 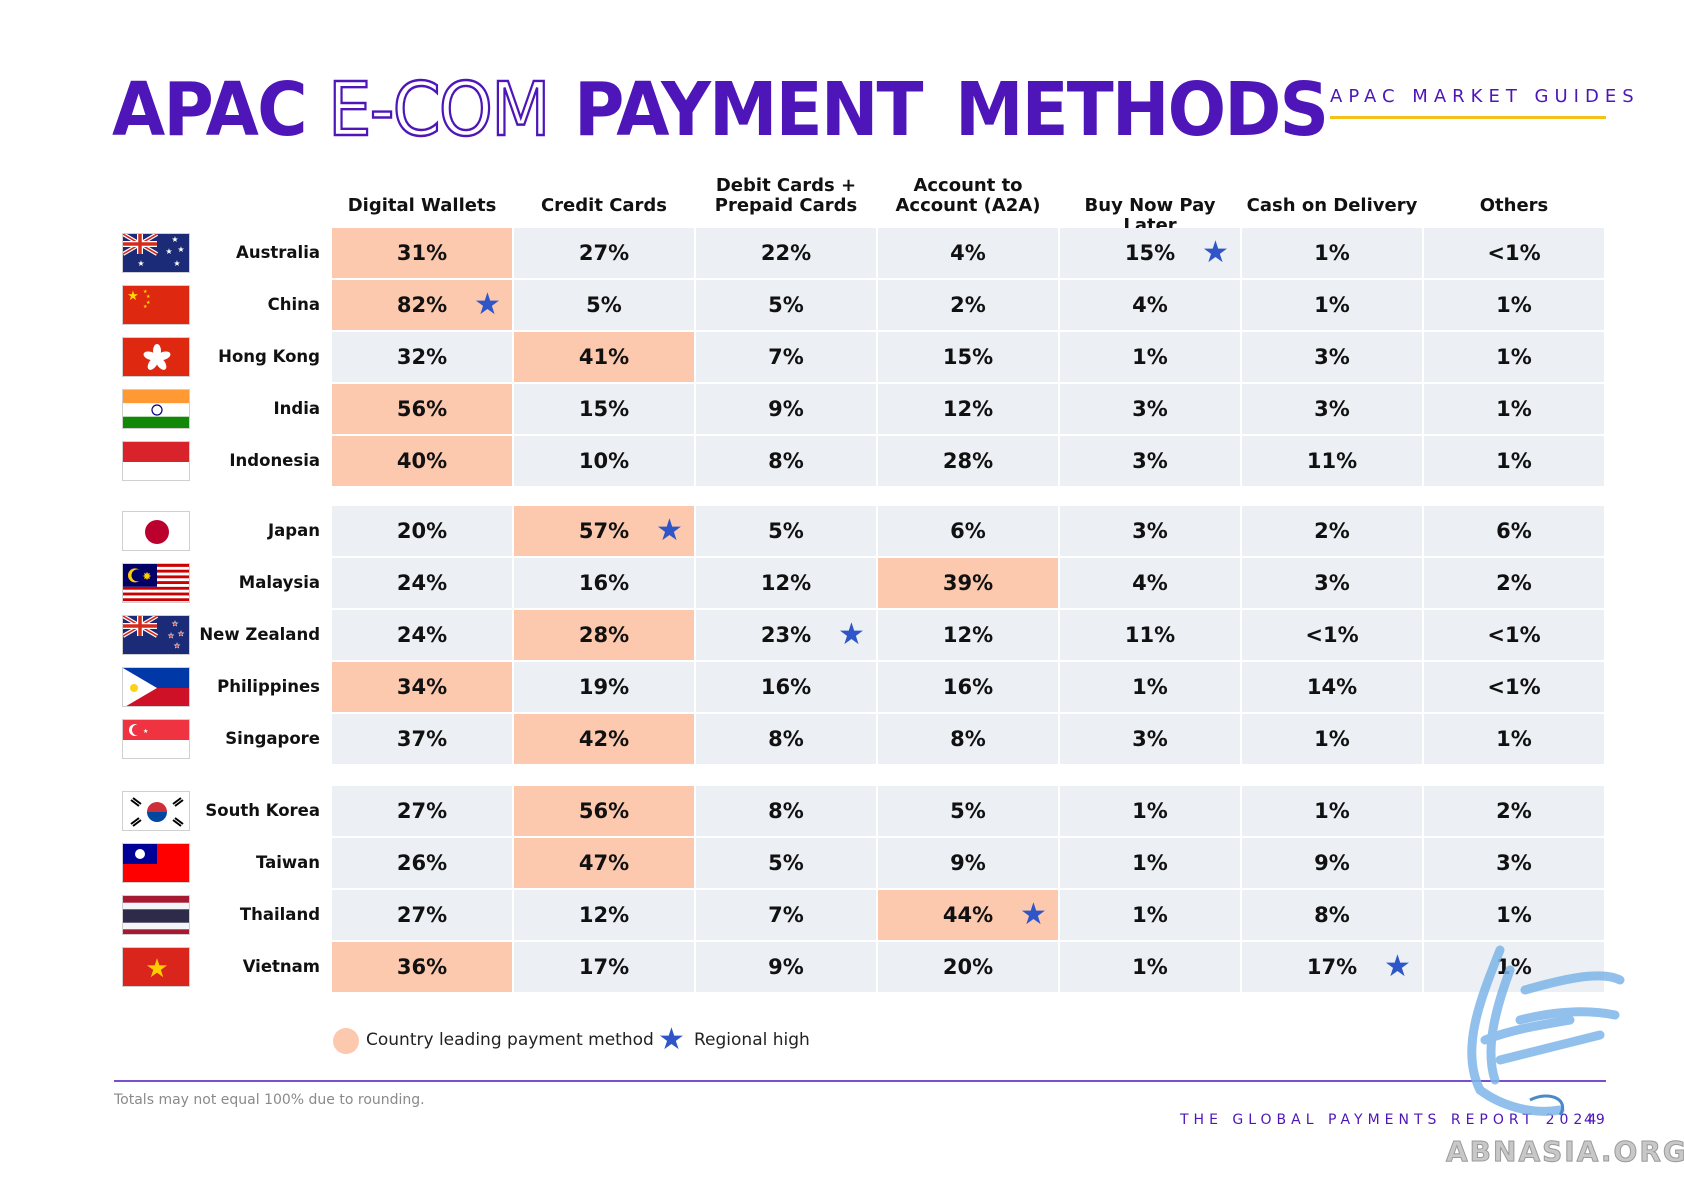 What do you see at coordinates (281, 966) in the screenshot?
I see `country-name: Vietnam` at bounding box center [281, 966].